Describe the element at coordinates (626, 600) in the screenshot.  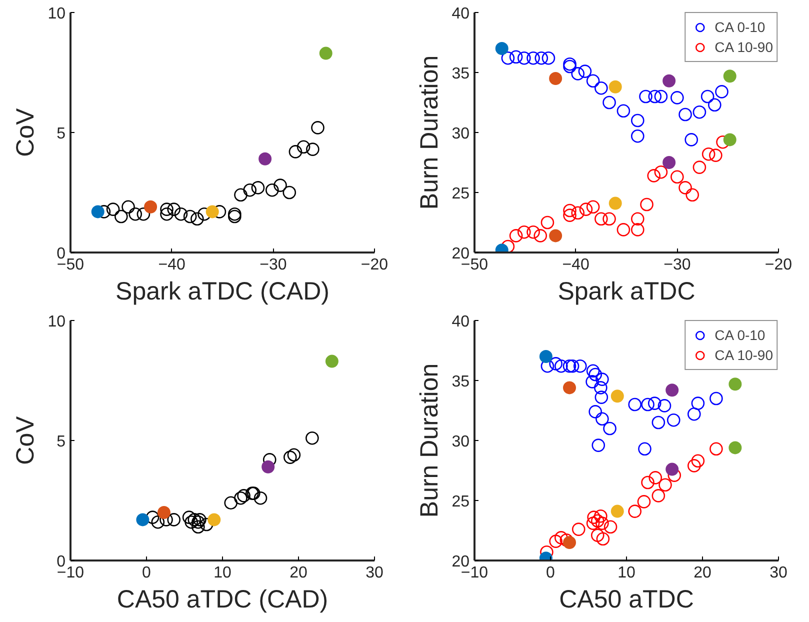
I see `x-axis-title: CA50 aTDC` at that location.